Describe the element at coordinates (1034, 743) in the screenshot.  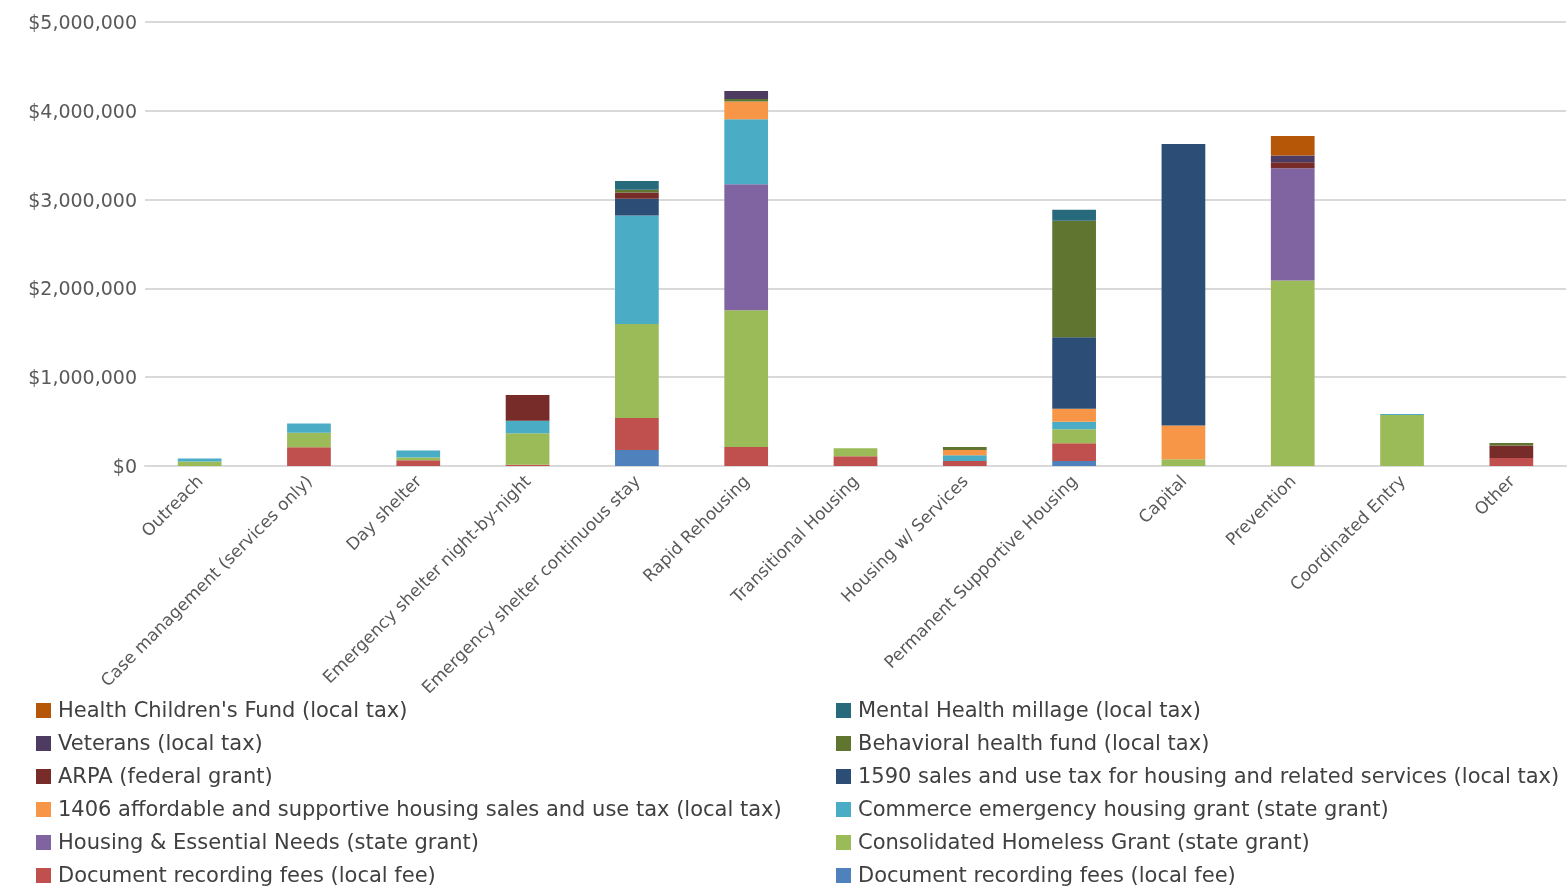
I see `legend-label: Behavioral health fund (local tax)` at that location.